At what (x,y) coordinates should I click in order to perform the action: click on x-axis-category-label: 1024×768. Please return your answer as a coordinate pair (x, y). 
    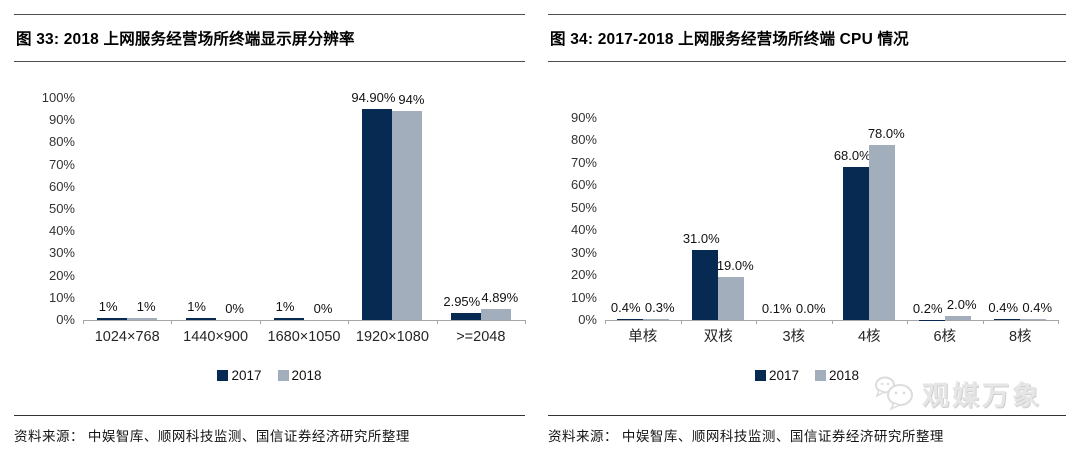
    Looking at the image, I should click on (127, 337).